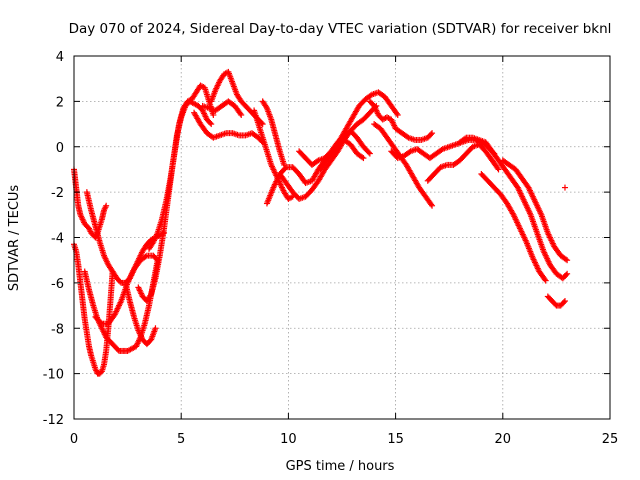 Image resolution: width=640 pixels, height=480 pixels. What do you see at coordinates (503, 439) in the screenshot?
I see `x-tick-label: 20` at bounding box center [503, 439].